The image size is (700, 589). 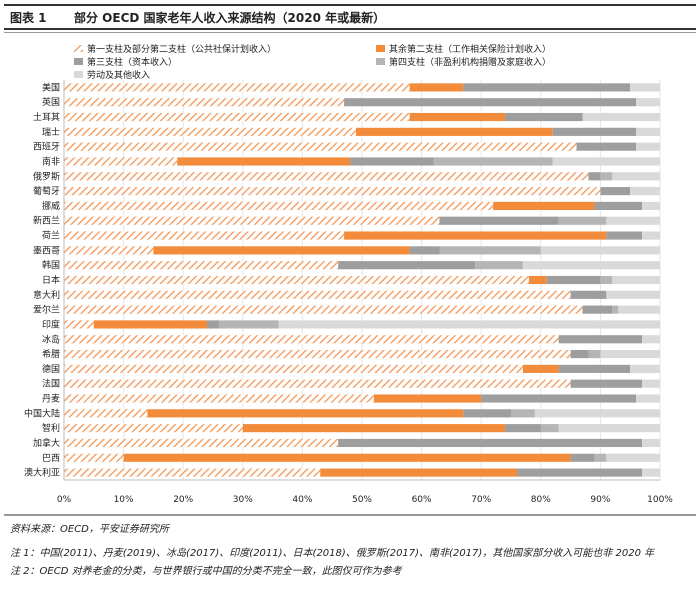 What do you see at coordinates (51, 206) in the screenshot?
I see `y-tick-label: 挪威` at bounding box center [51, 206].